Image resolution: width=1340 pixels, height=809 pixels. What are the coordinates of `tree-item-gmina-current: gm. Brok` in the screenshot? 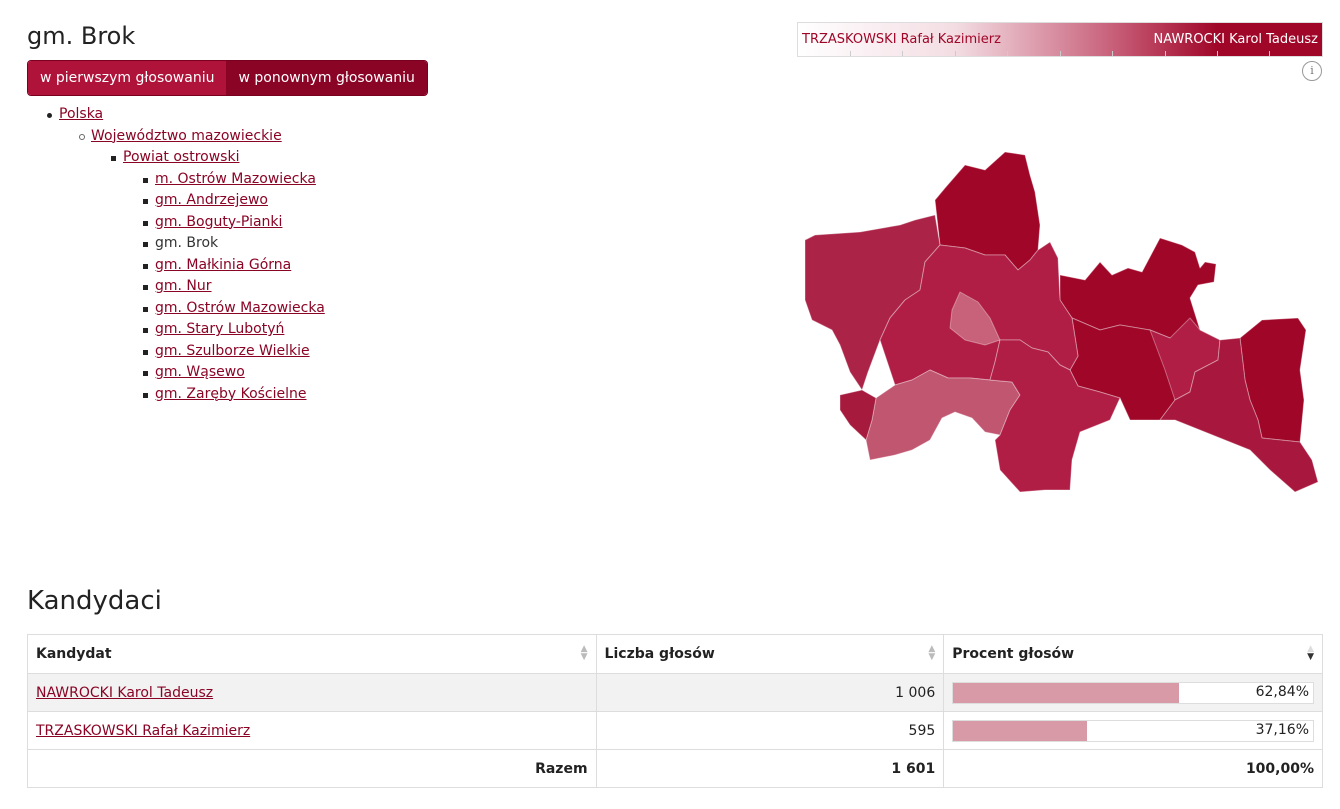 It's located at (176, 244).